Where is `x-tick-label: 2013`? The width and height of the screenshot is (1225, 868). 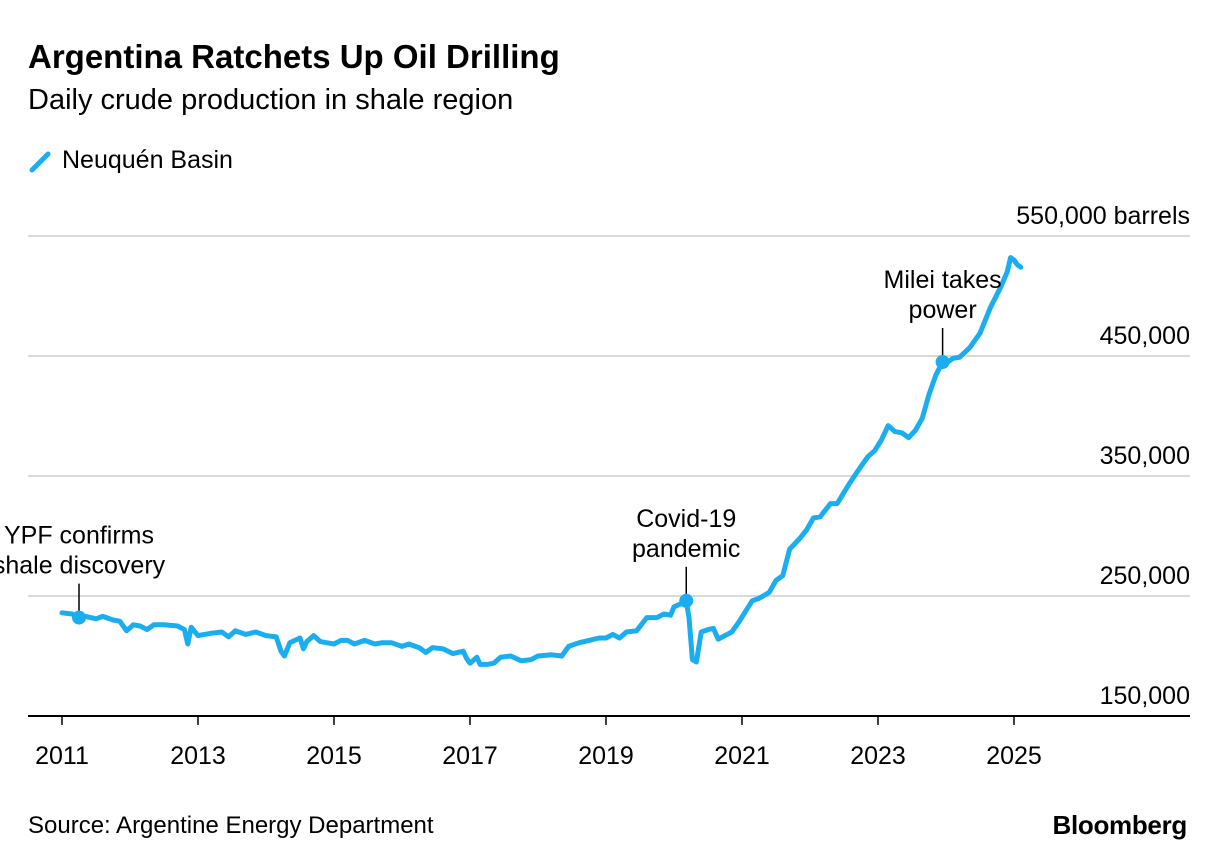 x-tick-label: 2013 is located at coordinates (198, 756).